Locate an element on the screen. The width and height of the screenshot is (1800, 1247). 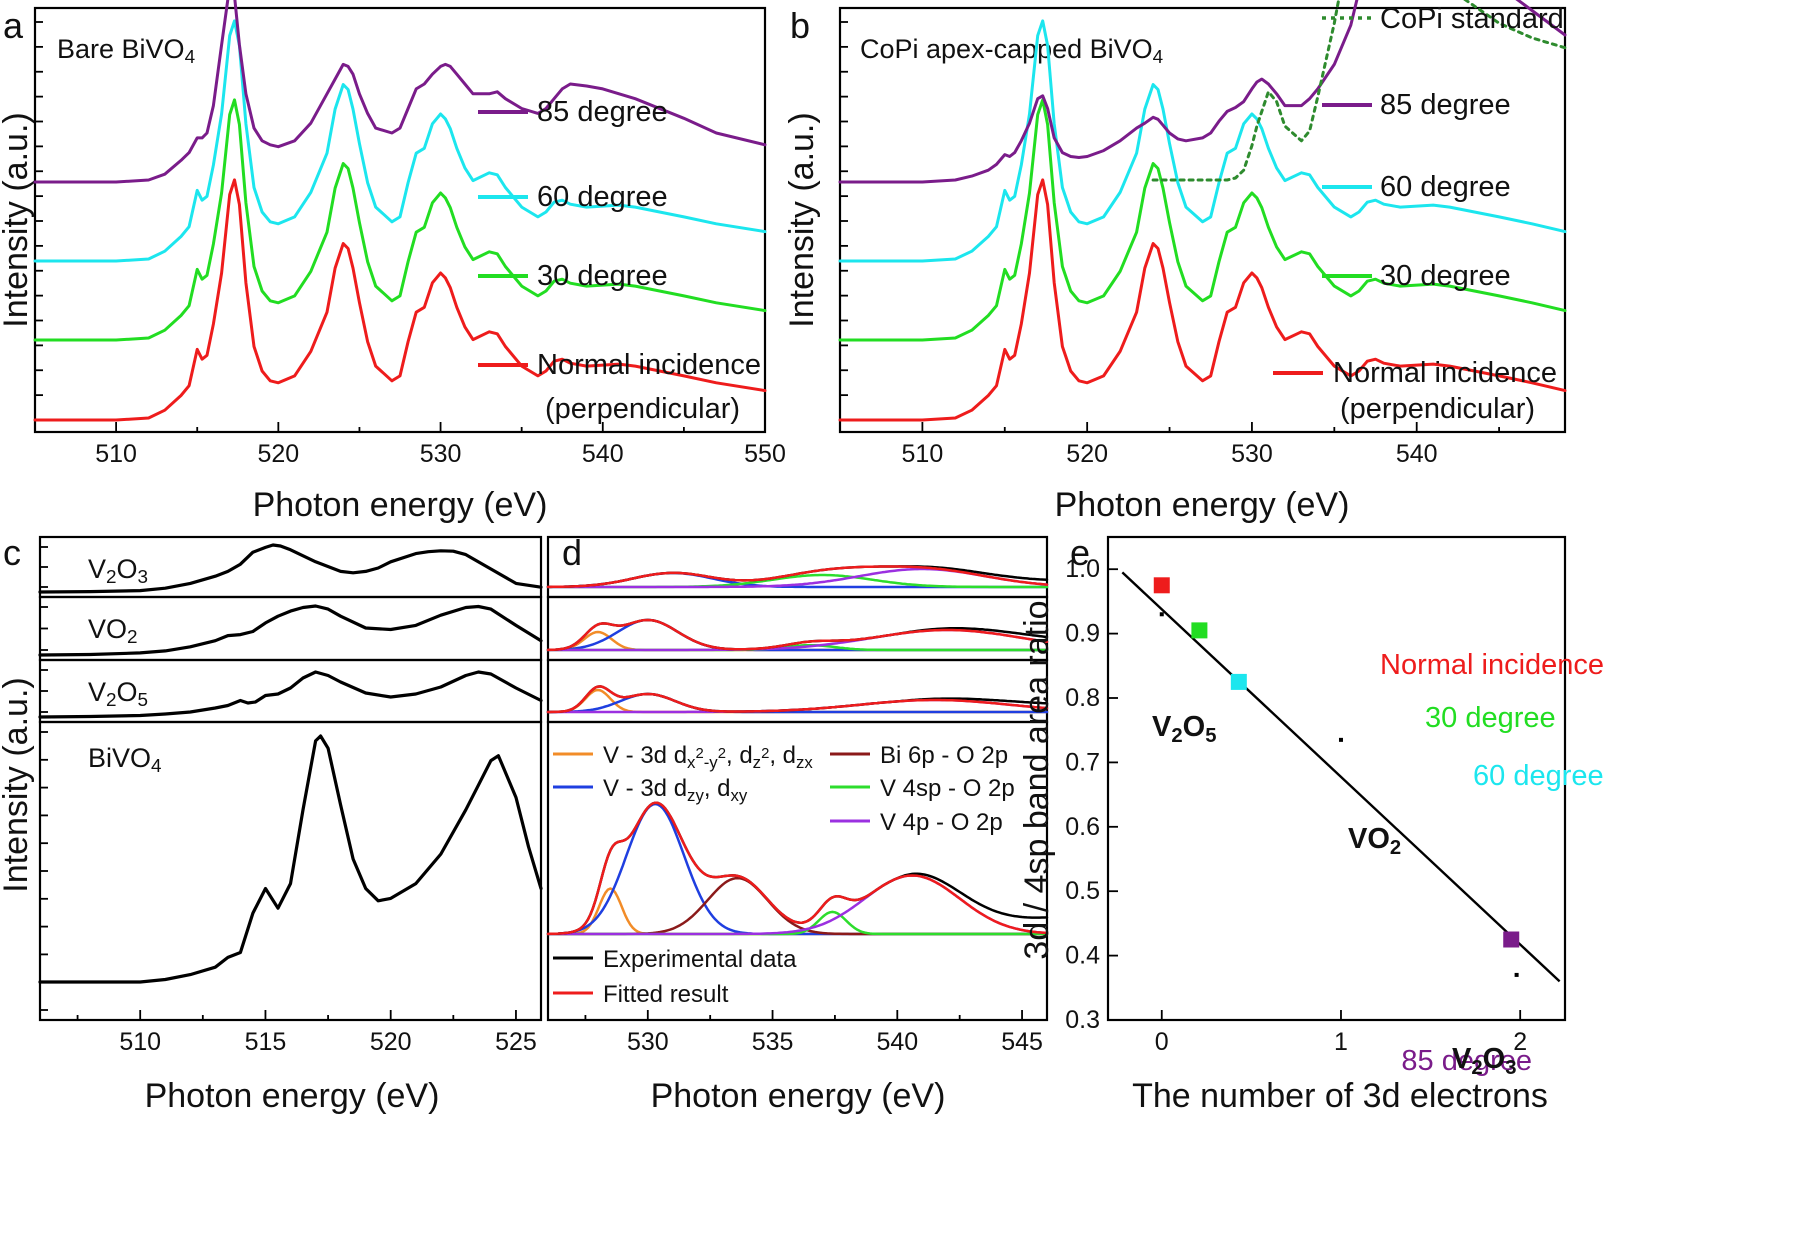
panel-a-legend-label: 30 degree is located at coordinates (602, 276).